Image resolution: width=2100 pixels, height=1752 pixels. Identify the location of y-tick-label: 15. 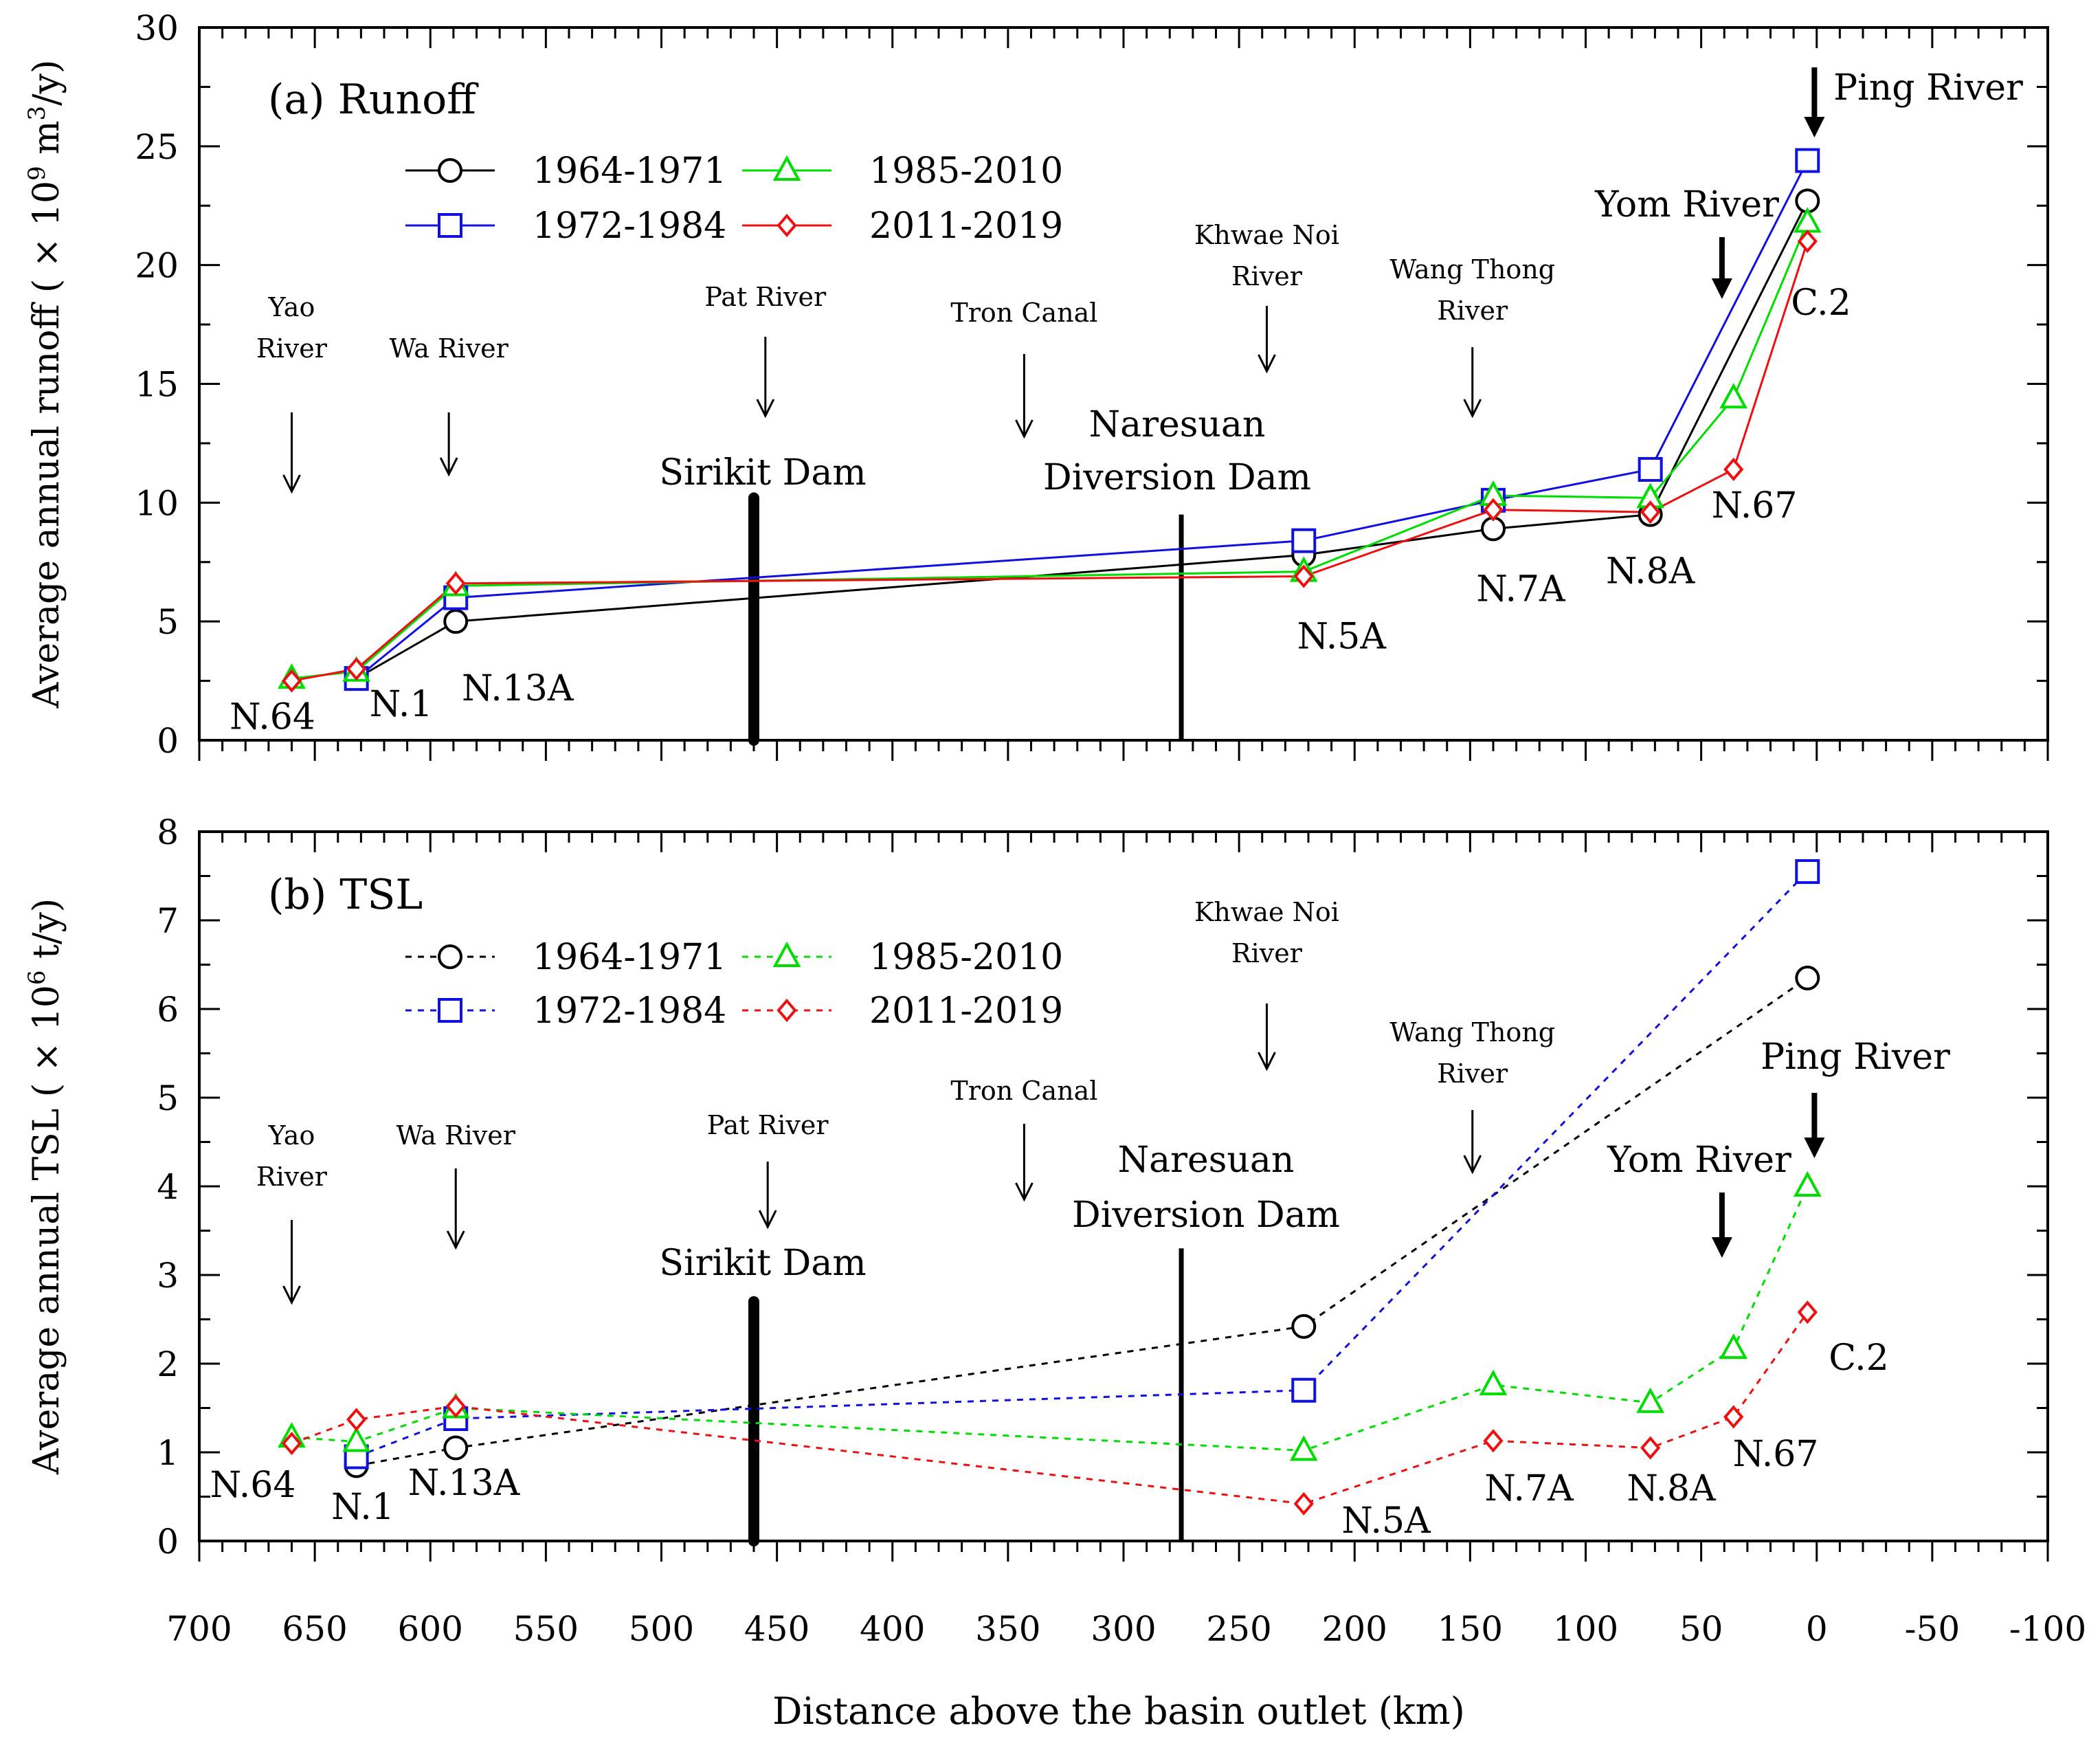
(157, 385).